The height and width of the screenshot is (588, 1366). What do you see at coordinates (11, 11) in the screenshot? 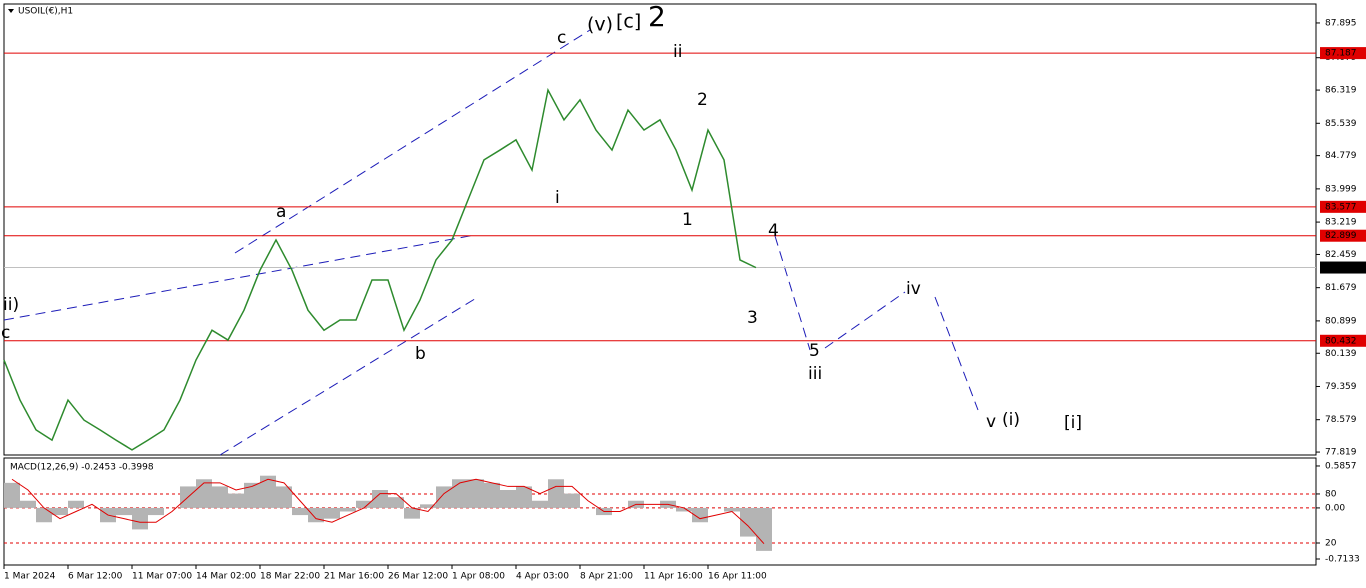
I see `menu-arrow` at bounding box center [11, 11].